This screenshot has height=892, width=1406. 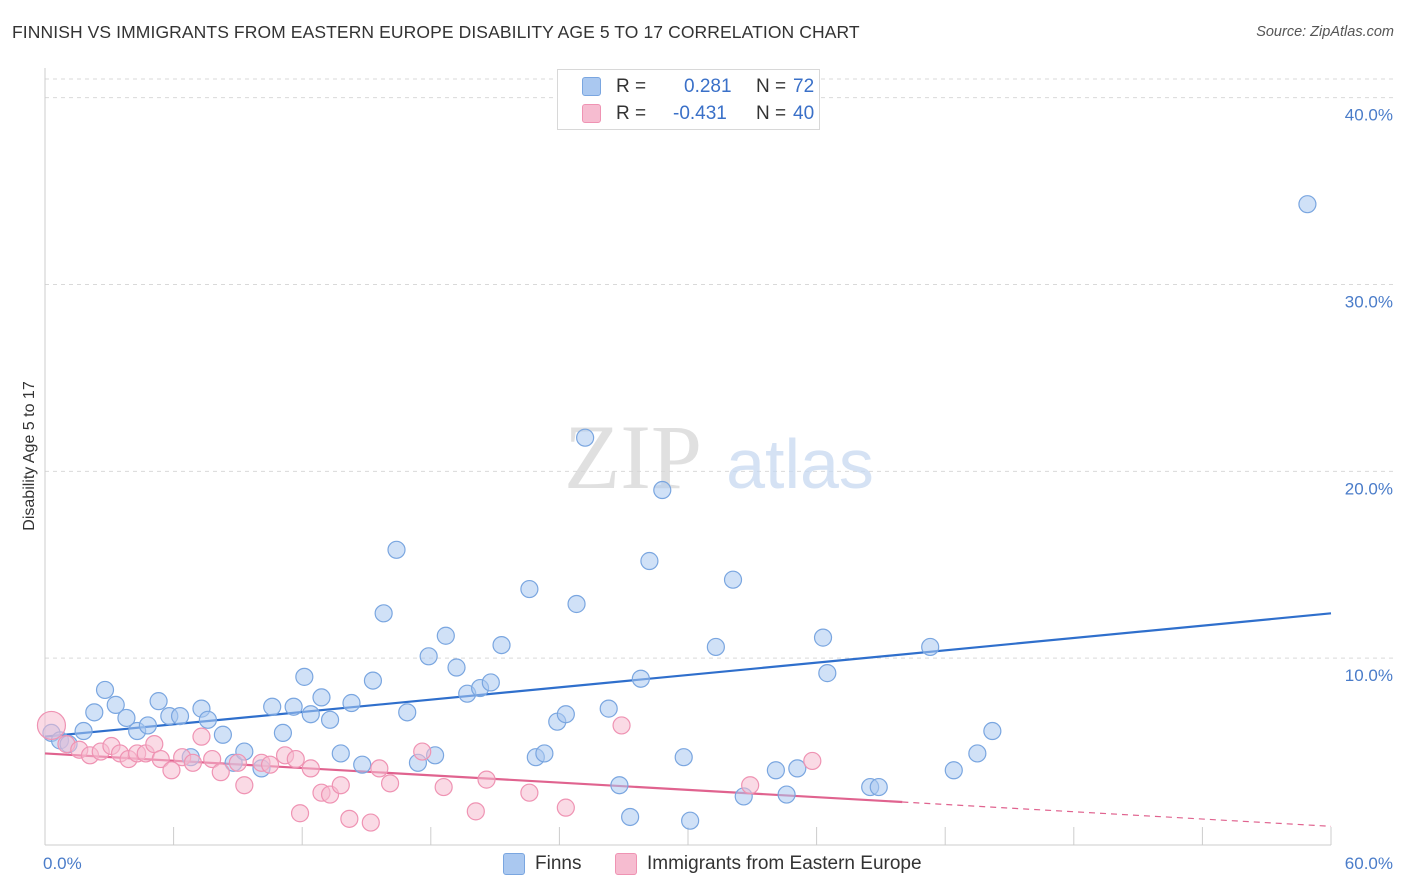 I want to click on legend-n-label: N =, so click(x=771, y=113).